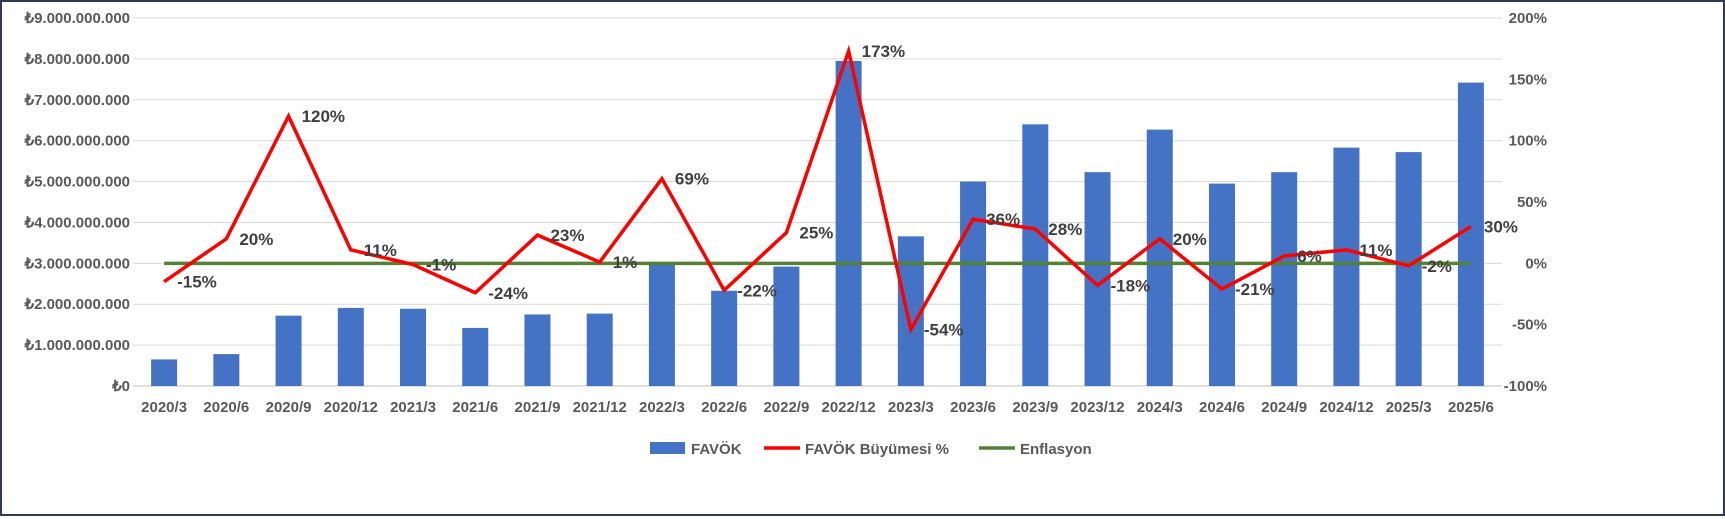  What do you see at coordinates (716, 449) in the screenshot?
I see `legend-label-favok: FAVÖK` at bounding box center [716, 449].